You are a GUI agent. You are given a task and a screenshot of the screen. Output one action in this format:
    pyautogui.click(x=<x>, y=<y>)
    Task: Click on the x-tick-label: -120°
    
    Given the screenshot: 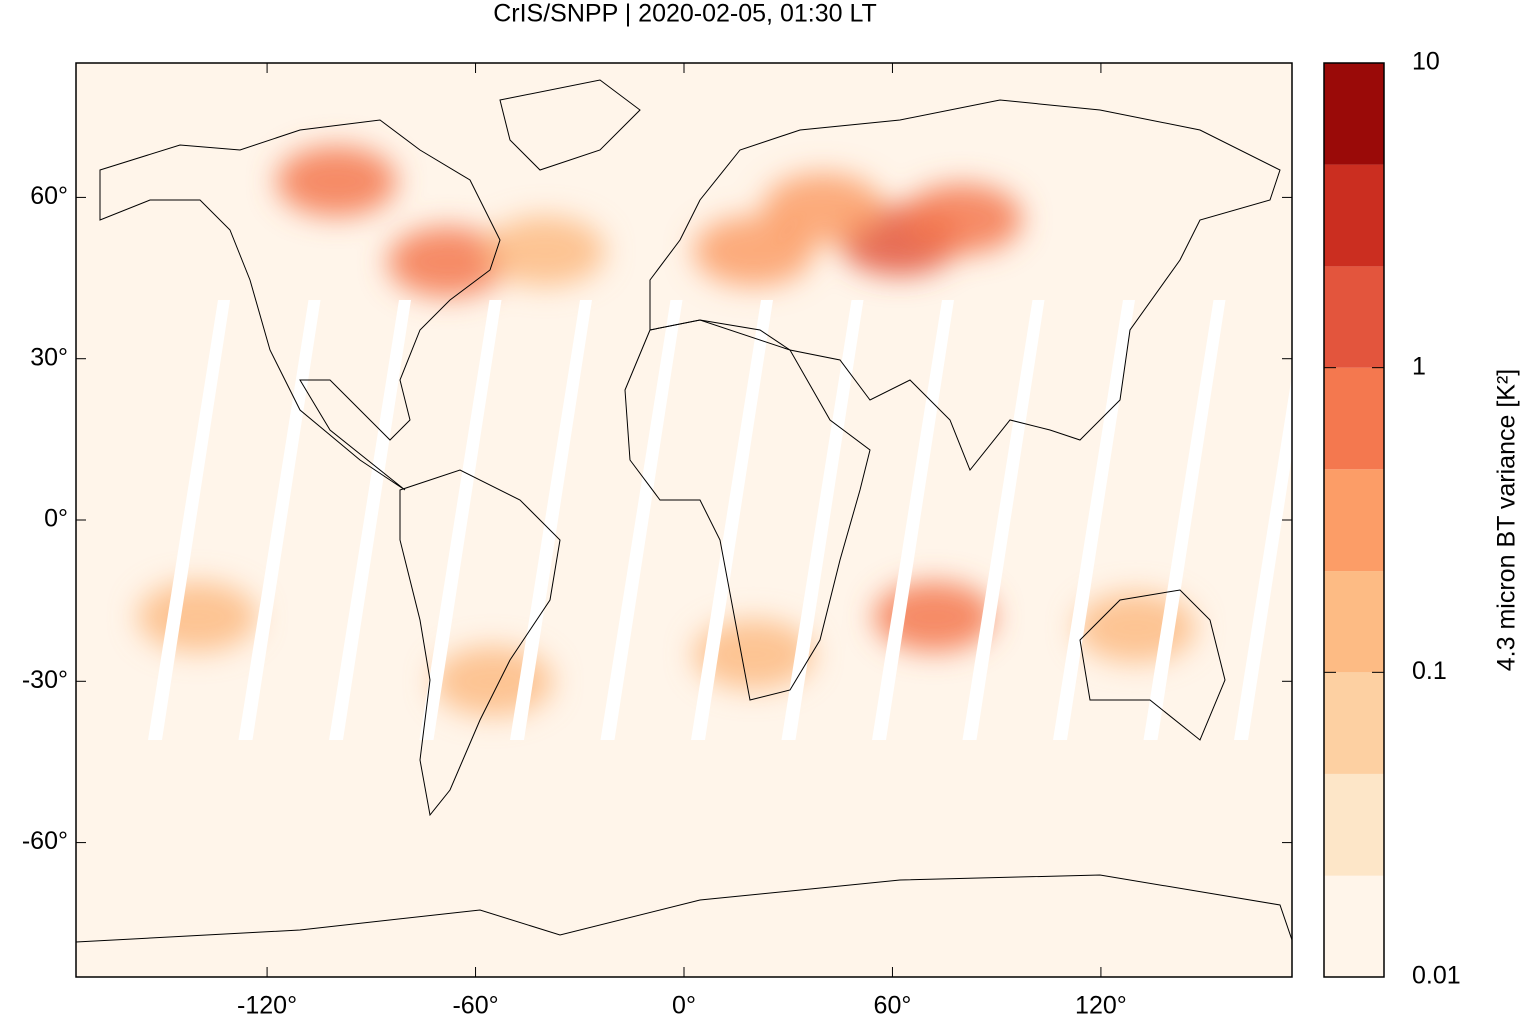 What is the action you would take?
    pyautogui.click(x=267, y=1006)
    